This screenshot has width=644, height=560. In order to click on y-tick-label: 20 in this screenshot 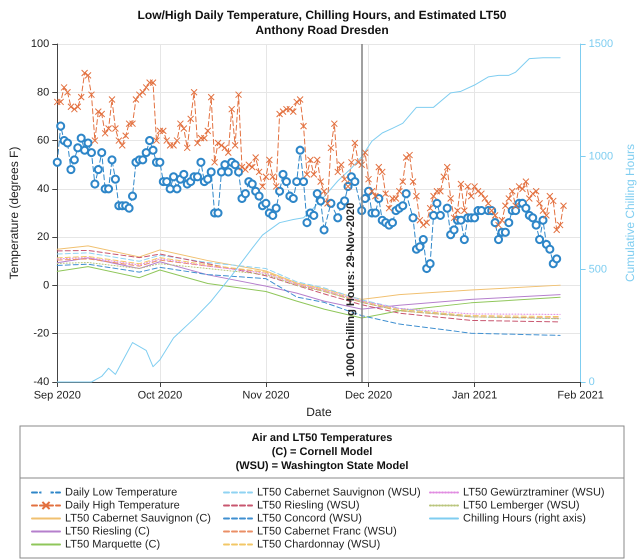, I will do `click(43, 237)`.